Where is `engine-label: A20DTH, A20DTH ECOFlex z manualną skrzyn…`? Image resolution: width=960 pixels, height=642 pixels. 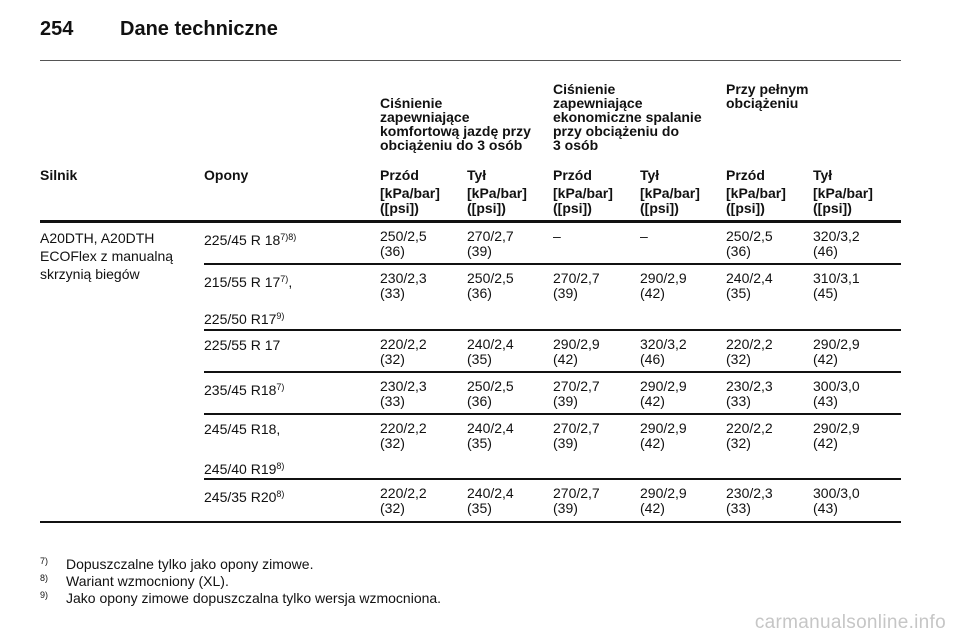 engine-label: A20DTH, A20DTH ECOFlex z manualną skrzyn… is located at coordinates (107, 256).